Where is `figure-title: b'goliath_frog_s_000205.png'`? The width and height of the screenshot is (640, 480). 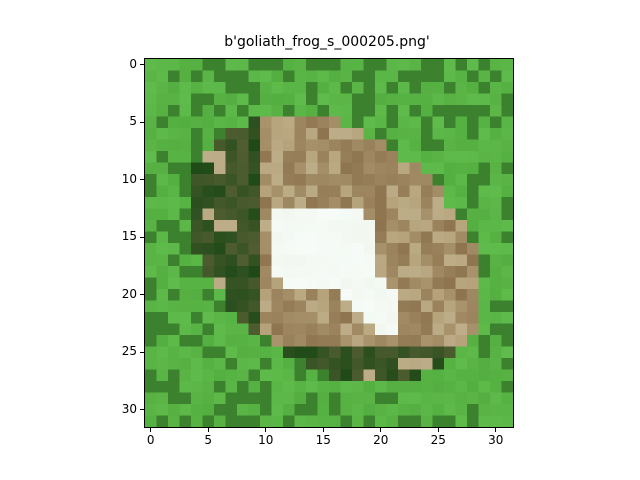 figure-title: b'goliath_frog_s_000205.png' is located at coordinates (327, 42).